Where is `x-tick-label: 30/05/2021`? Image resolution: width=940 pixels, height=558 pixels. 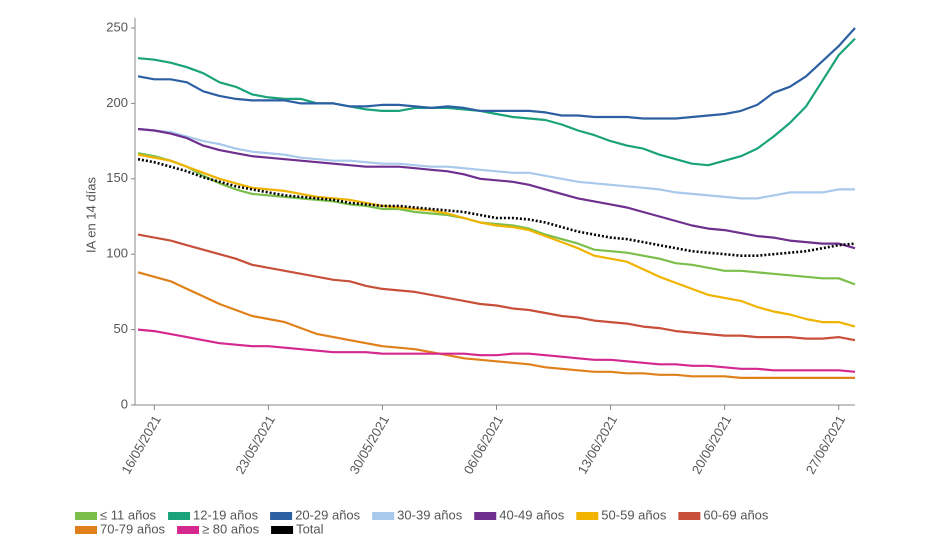
x-tick-label: 30/05/2021 is located at coordinates (369, 445).